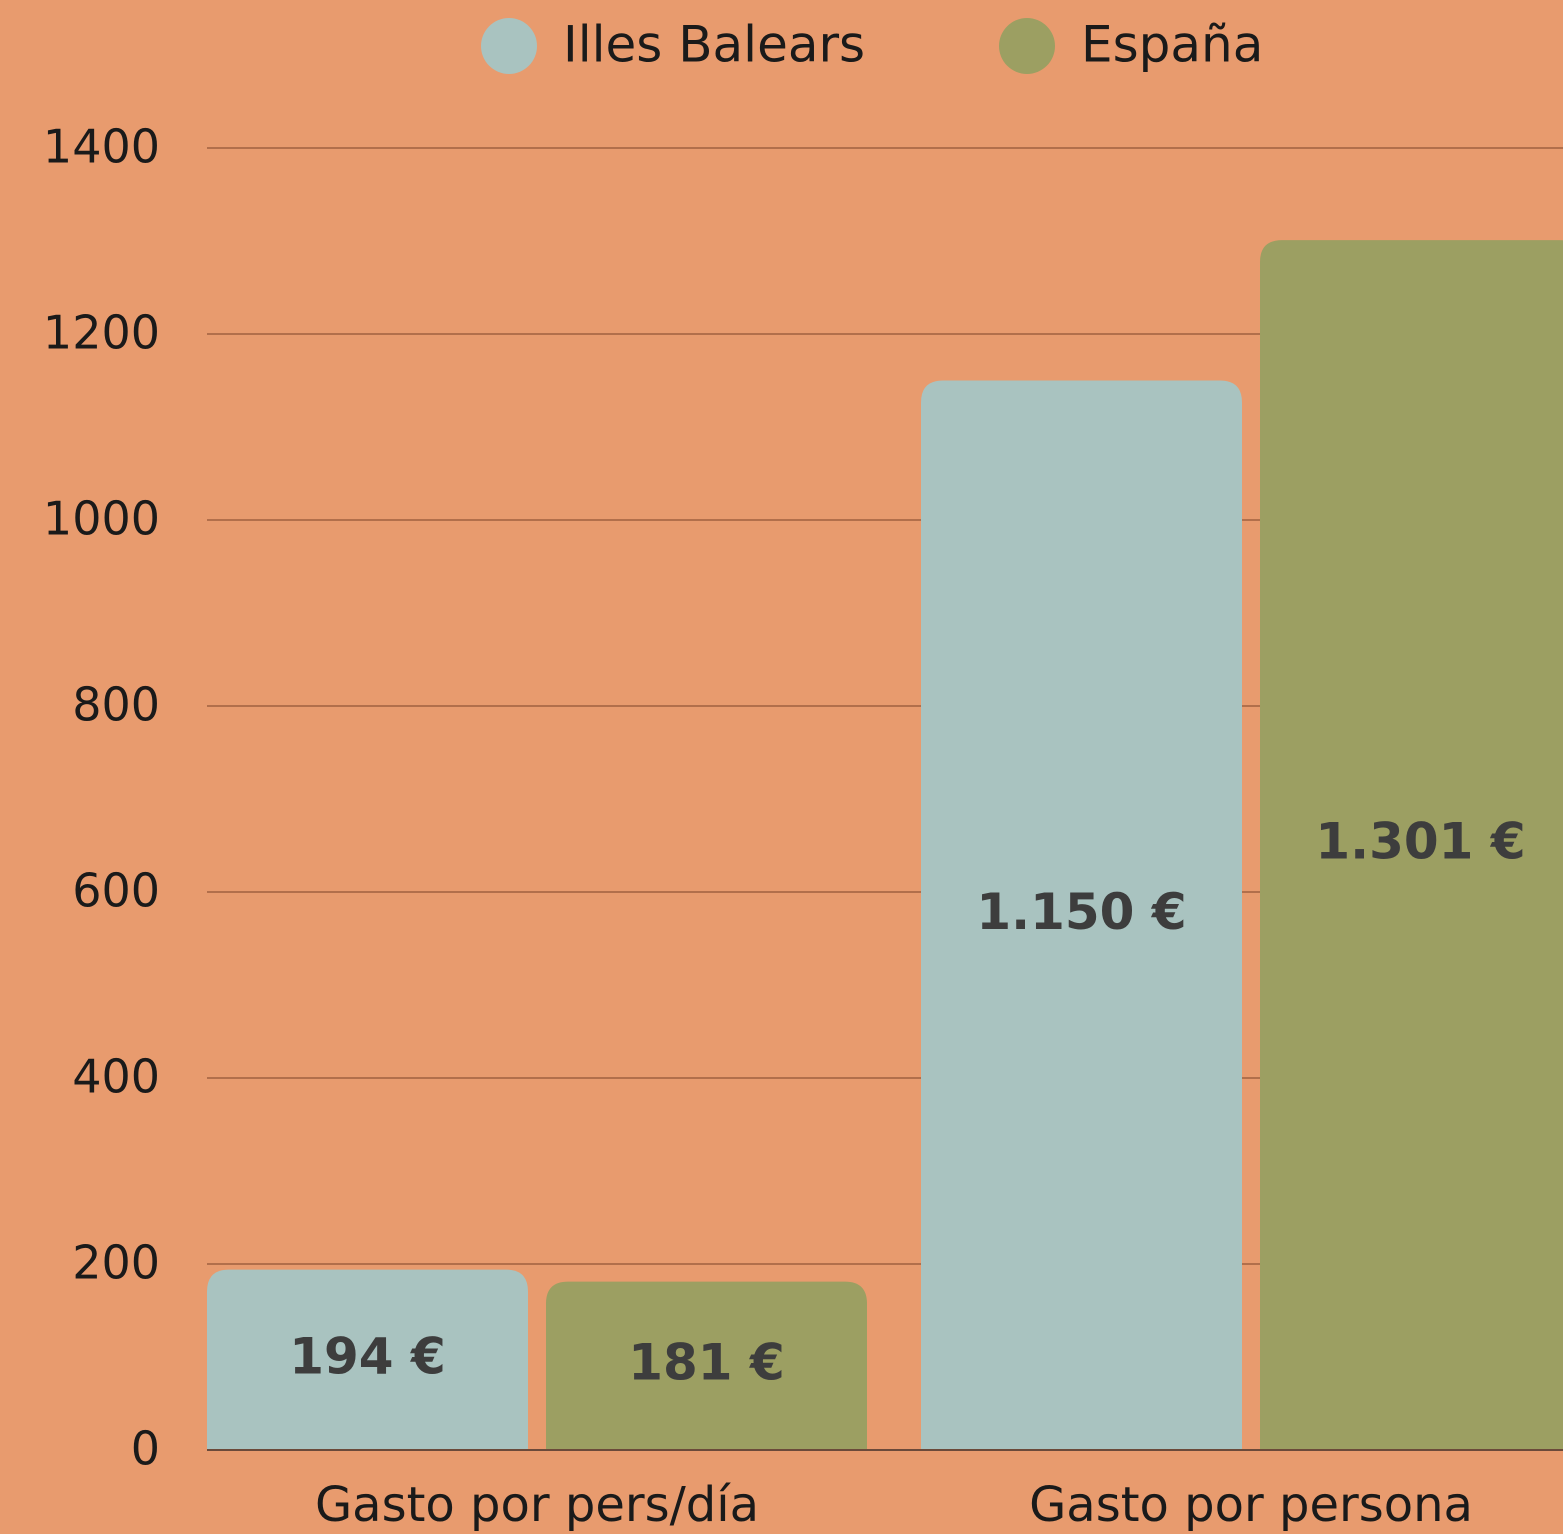 The width and height of the screenshot is (1563, 1534). What do you see at coordinates (101, 519) in the screenshot?
I see `y-tick-label: 1000` at bounding box center [101, 519].